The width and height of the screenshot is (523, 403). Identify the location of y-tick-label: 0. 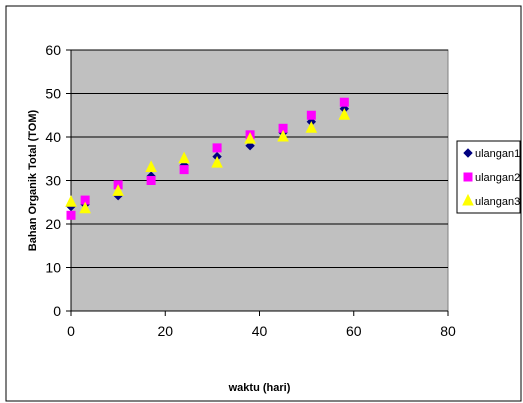
(57, 311).